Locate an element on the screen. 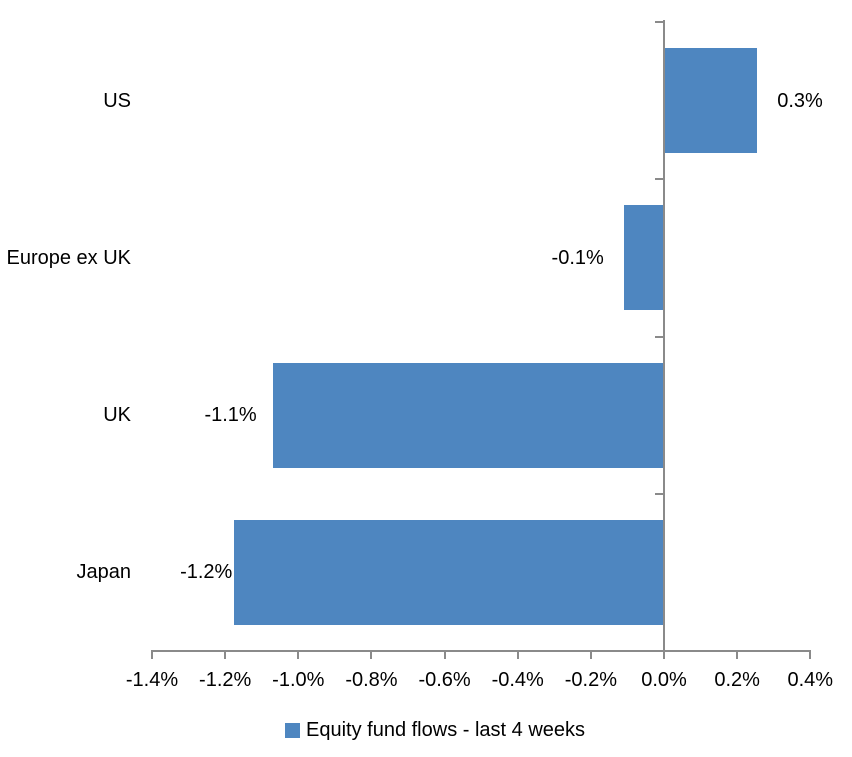 The image size is (852, 757). bar-us is located at coordinates (711, 101).